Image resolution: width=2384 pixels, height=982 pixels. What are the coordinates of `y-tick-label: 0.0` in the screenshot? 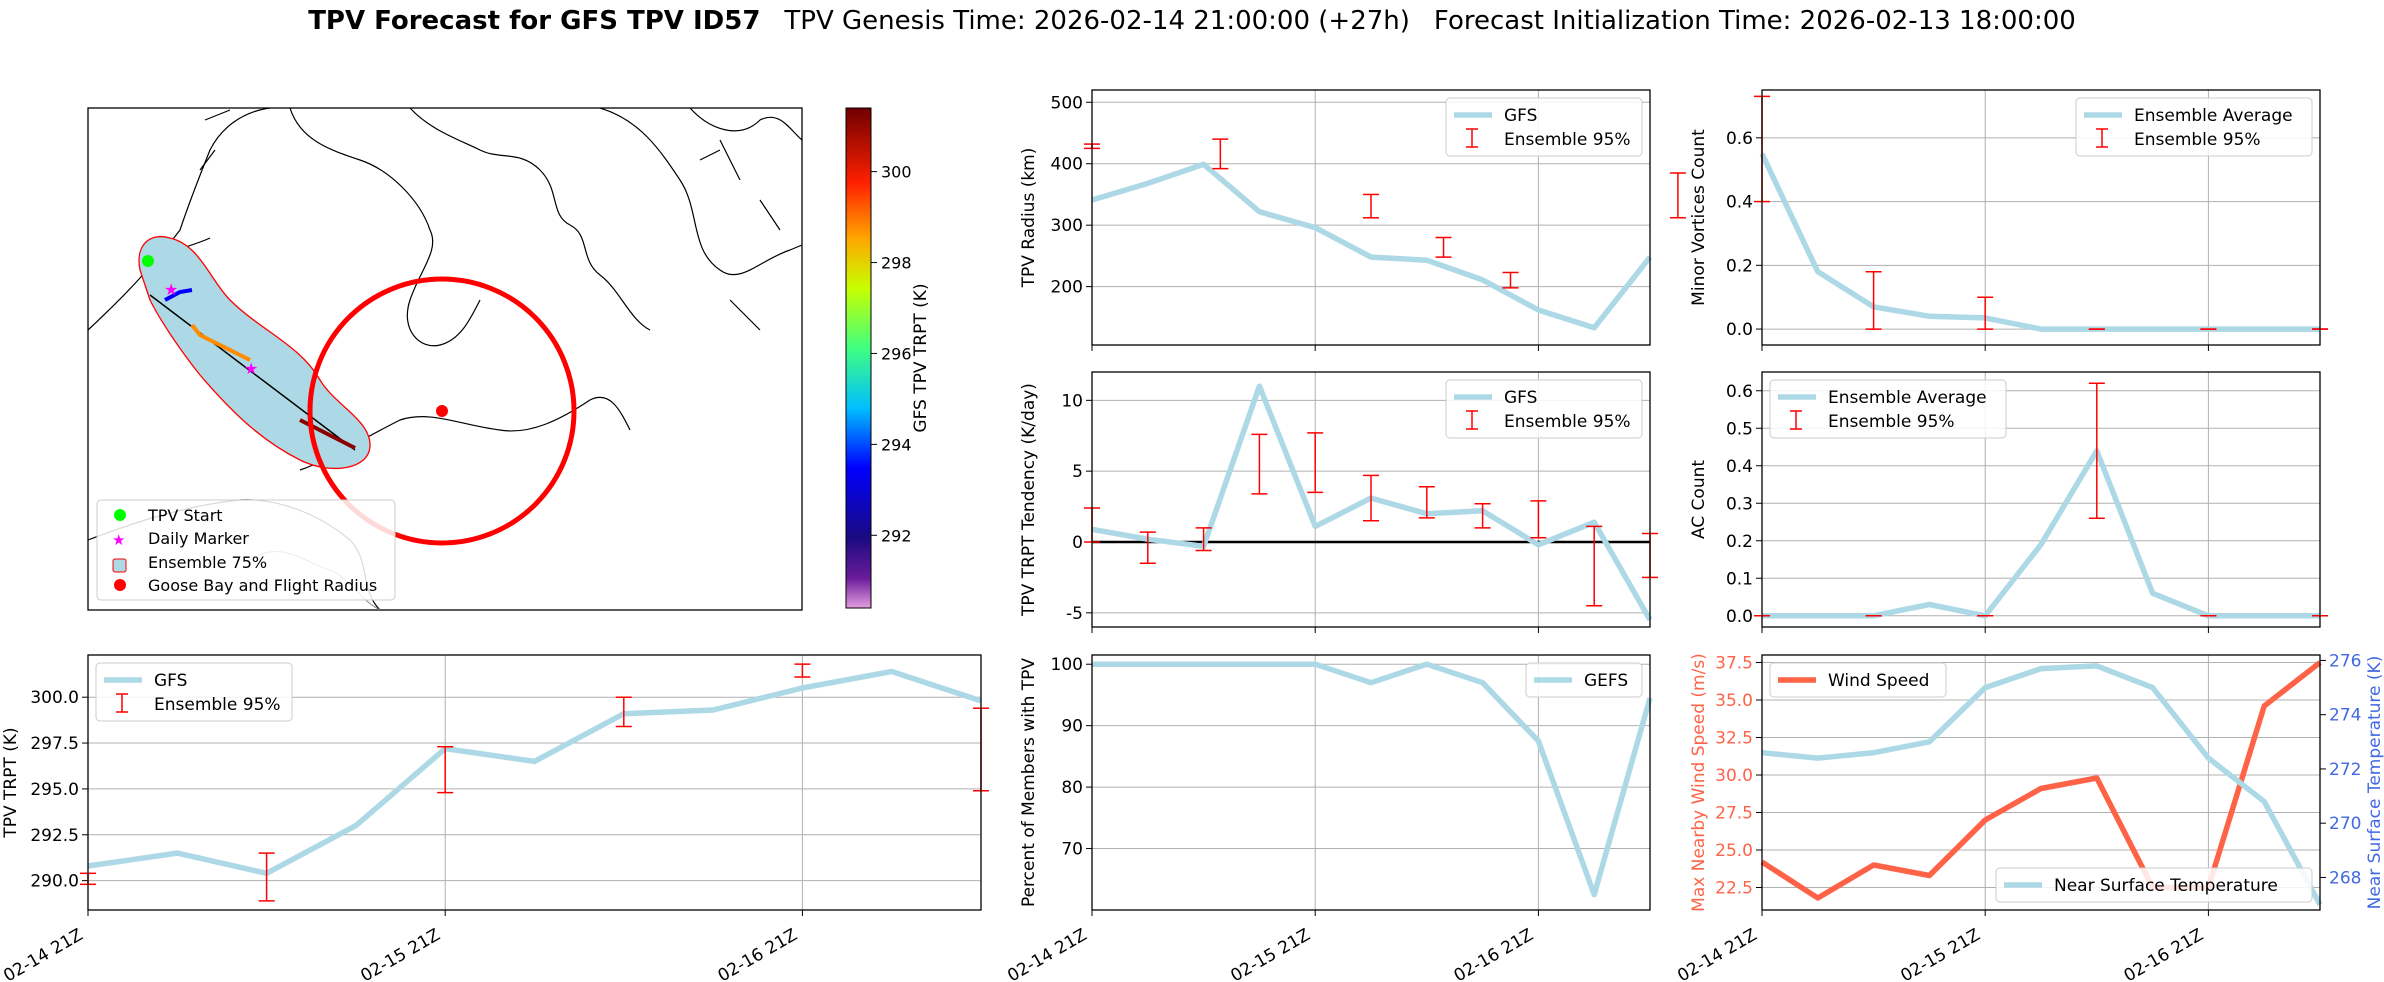 It's located at (1739, 330).